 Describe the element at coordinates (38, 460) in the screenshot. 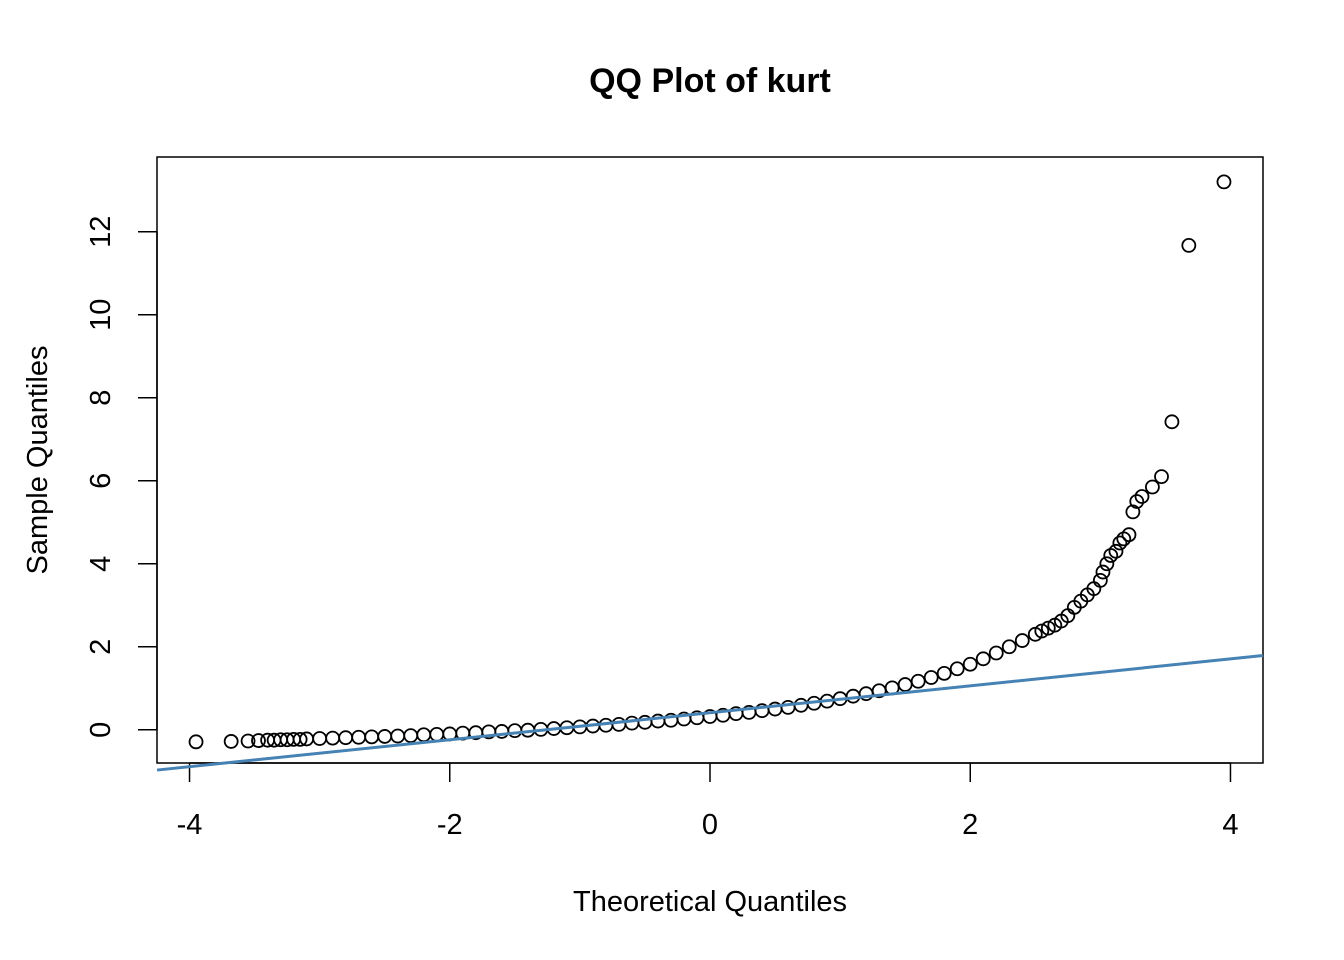

I see `y-axis-label: Sample Quantiles` at that location.